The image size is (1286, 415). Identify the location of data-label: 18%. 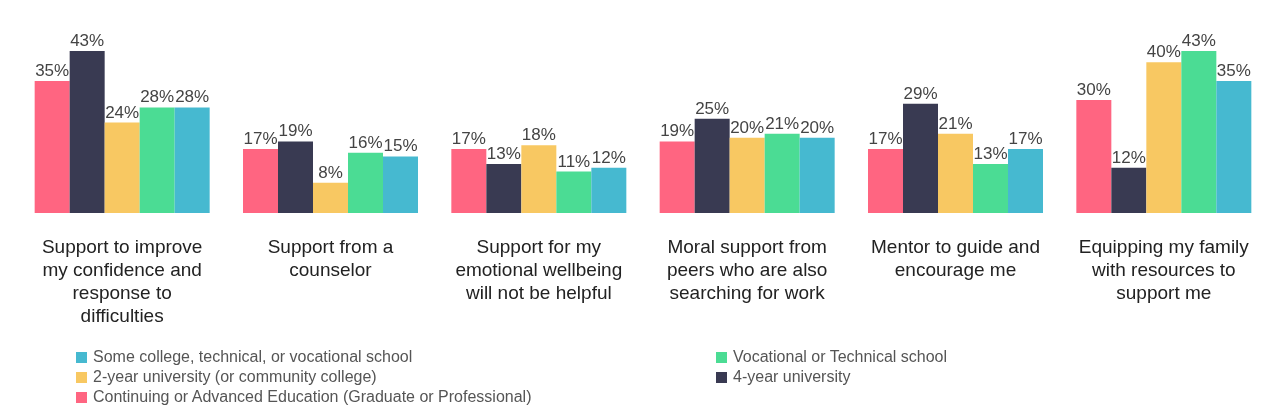
(538, 135).